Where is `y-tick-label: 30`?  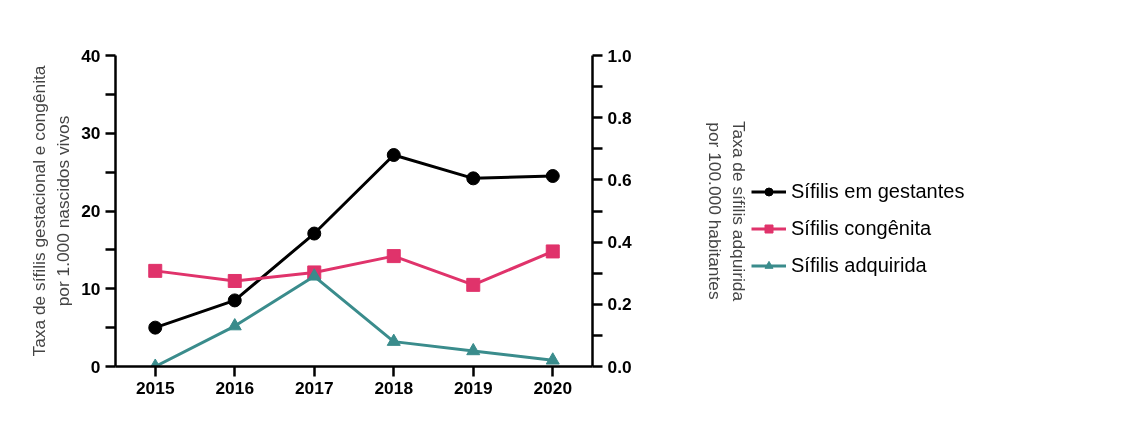 y-tick-label: 30 is located at coordinates (91, 133).